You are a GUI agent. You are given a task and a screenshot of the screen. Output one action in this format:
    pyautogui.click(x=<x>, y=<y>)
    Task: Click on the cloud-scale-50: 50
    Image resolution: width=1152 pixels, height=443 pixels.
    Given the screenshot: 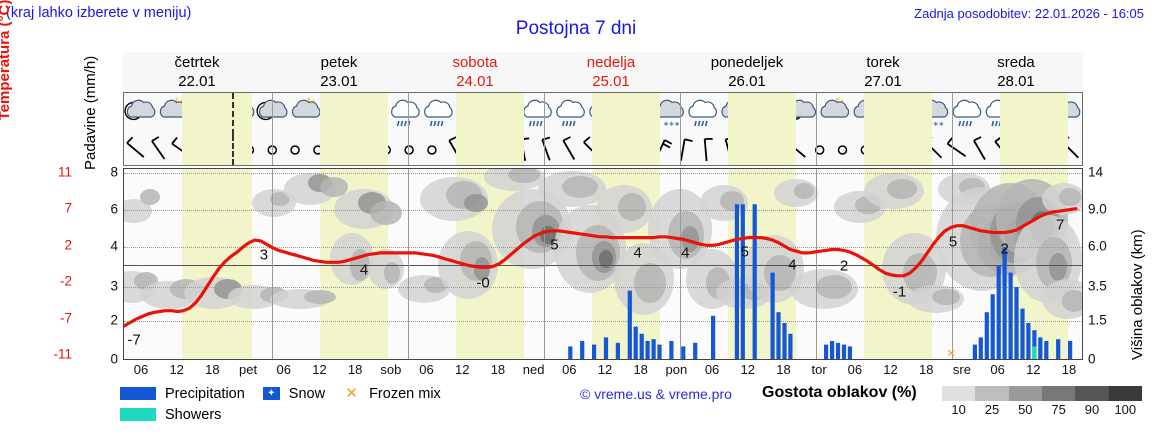 What is the action you would take?
    pyautogui.click(x=1025, y=409)
    